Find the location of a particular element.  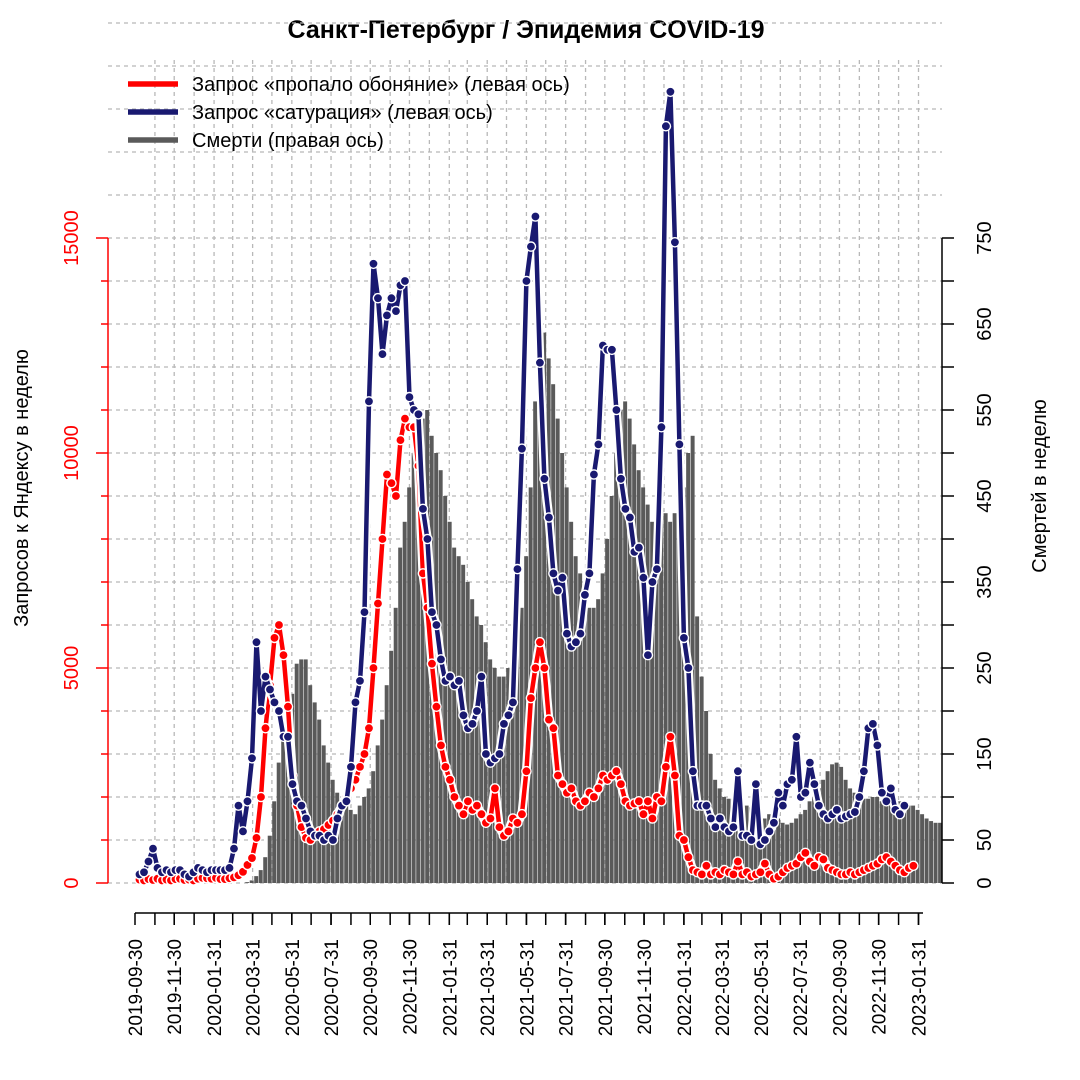

y-right-tick-label: 350 is located at coordinates (985, 581).